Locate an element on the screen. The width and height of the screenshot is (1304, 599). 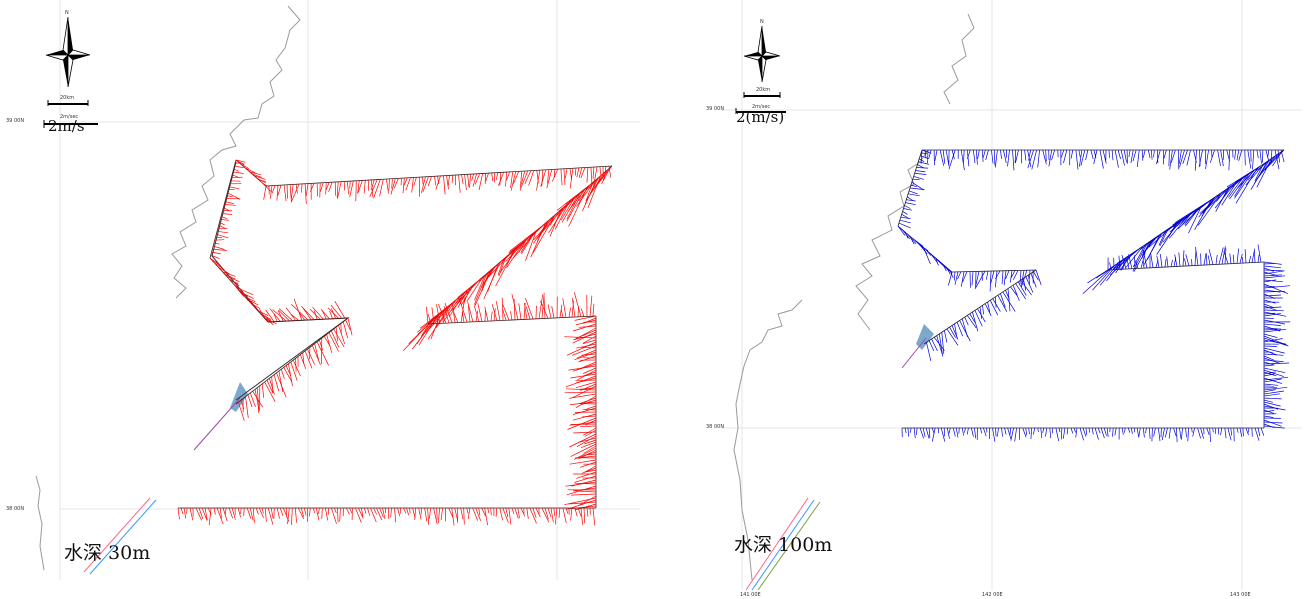
depth-label: 水深 30m is located at coordinates (107, 553).